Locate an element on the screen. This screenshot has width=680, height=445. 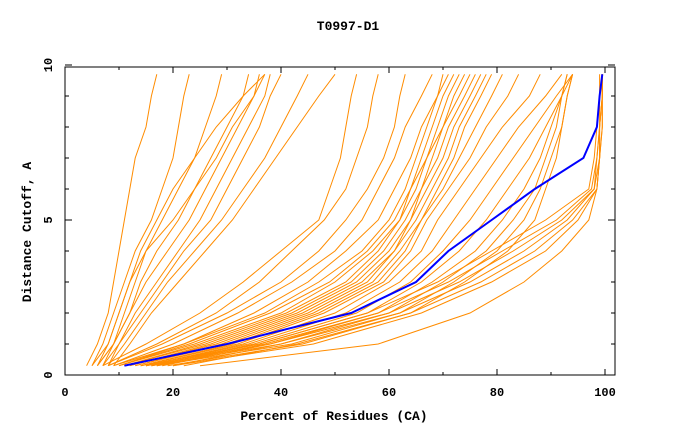
x-tick-label: 20 is located at coordinates (173, 393).